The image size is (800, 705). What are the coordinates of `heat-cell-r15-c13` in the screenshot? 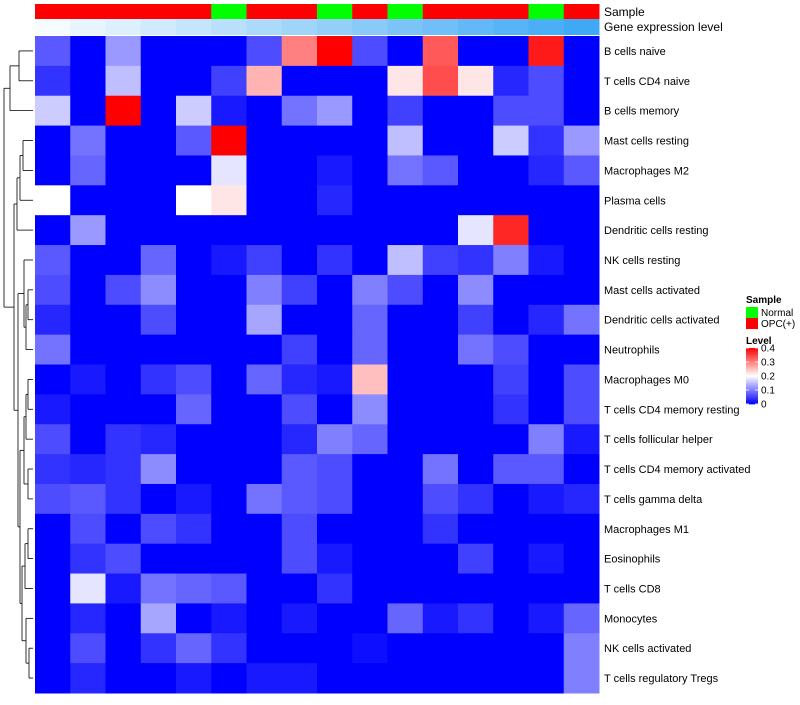 It's located at (511, 499).